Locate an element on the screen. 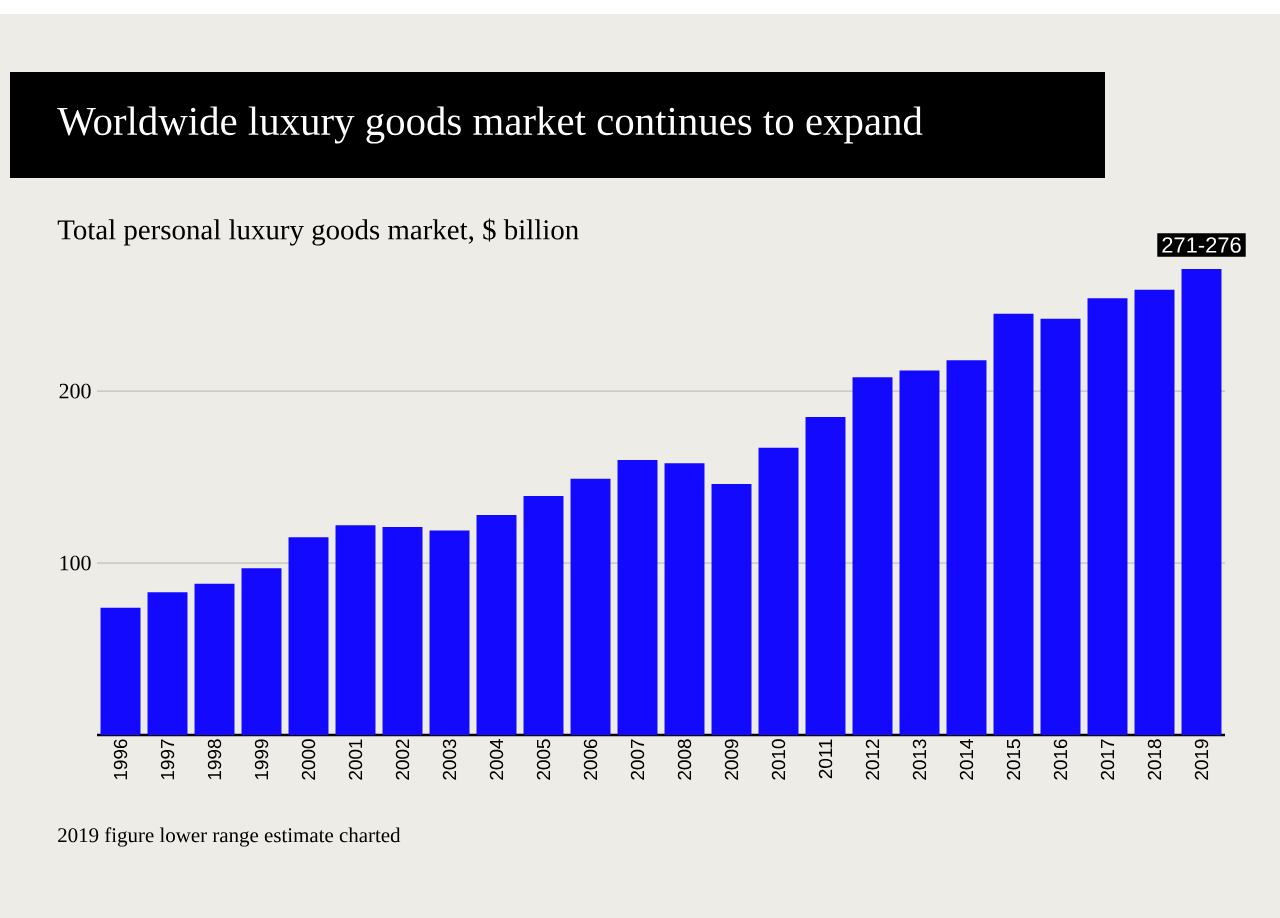 The height and width of the screenshot is (918, 1280). x-tick-label: 2011 is located at coordinates (825, 759).